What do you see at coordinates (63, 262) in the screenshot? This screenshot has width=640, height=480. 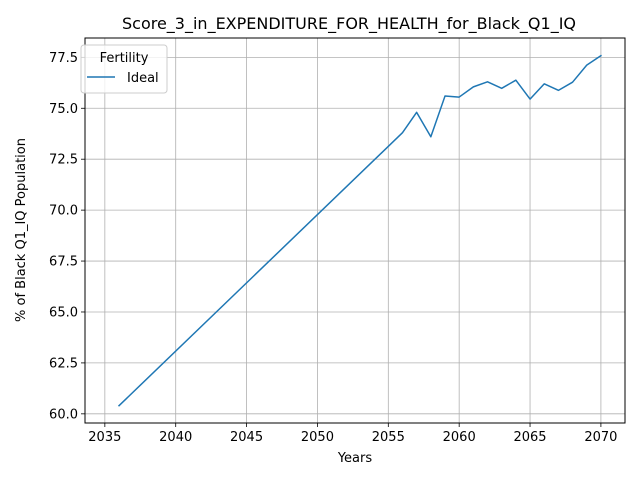 I see `y-tick-label: 67.5` at bounding box center [63, 262].